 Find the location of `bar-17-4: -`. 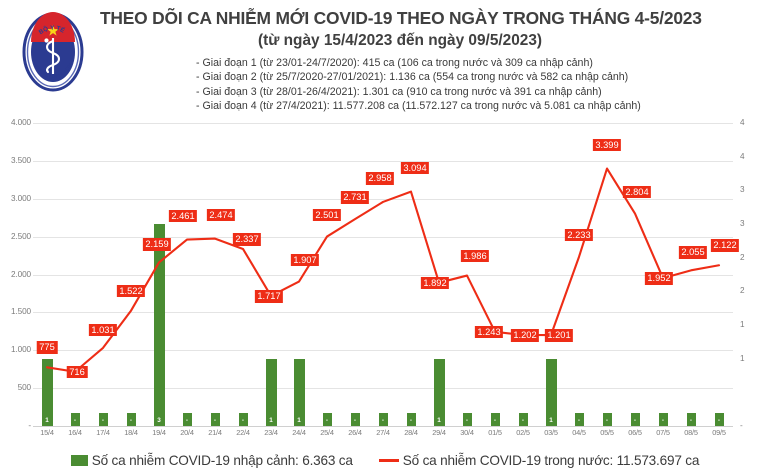

bar-17-4: - is located at coordinates (103, 419).